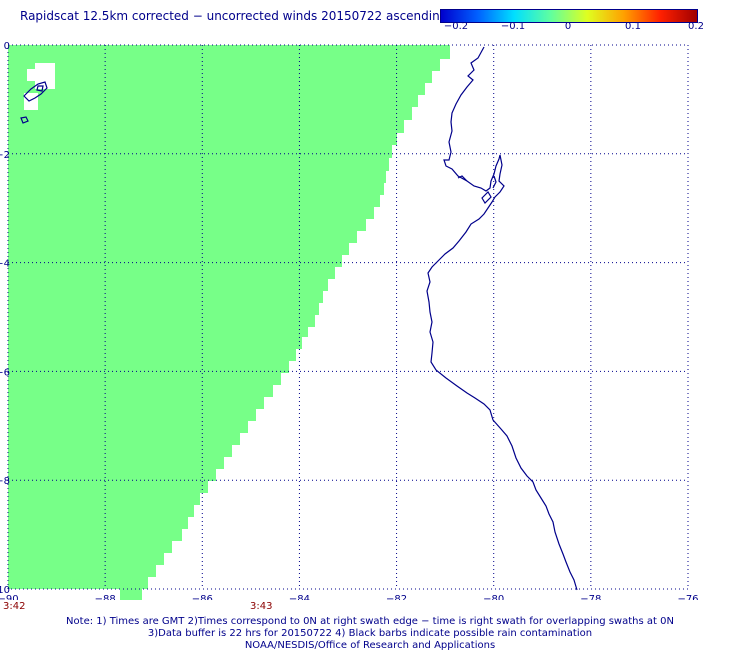  Describe the element at coordinates (5, 590) in the screenshot. I see `lat-tick-label: −10` at that location.